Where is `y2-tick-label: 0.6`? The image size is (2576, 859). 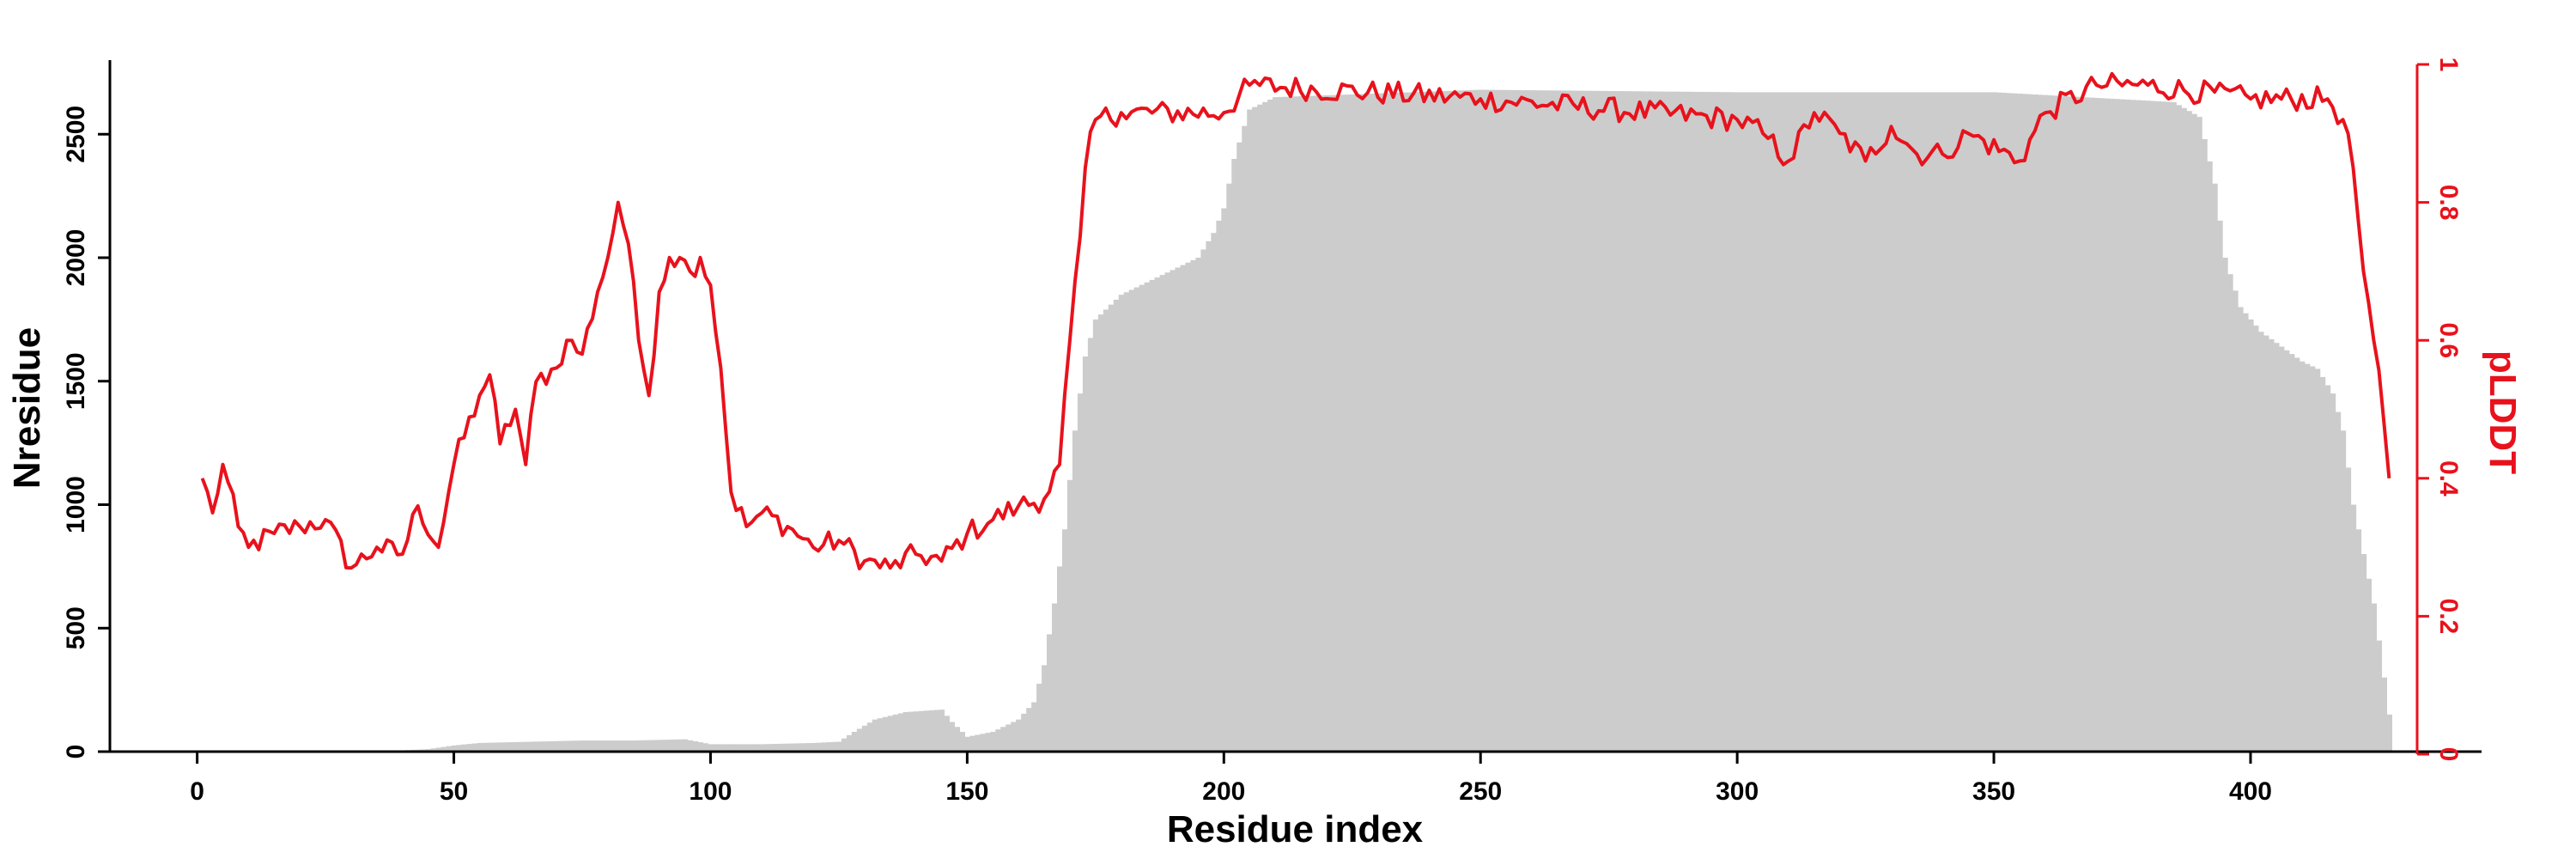
y2-tick-label: 0.6 is located at coordinates (2449, 340).